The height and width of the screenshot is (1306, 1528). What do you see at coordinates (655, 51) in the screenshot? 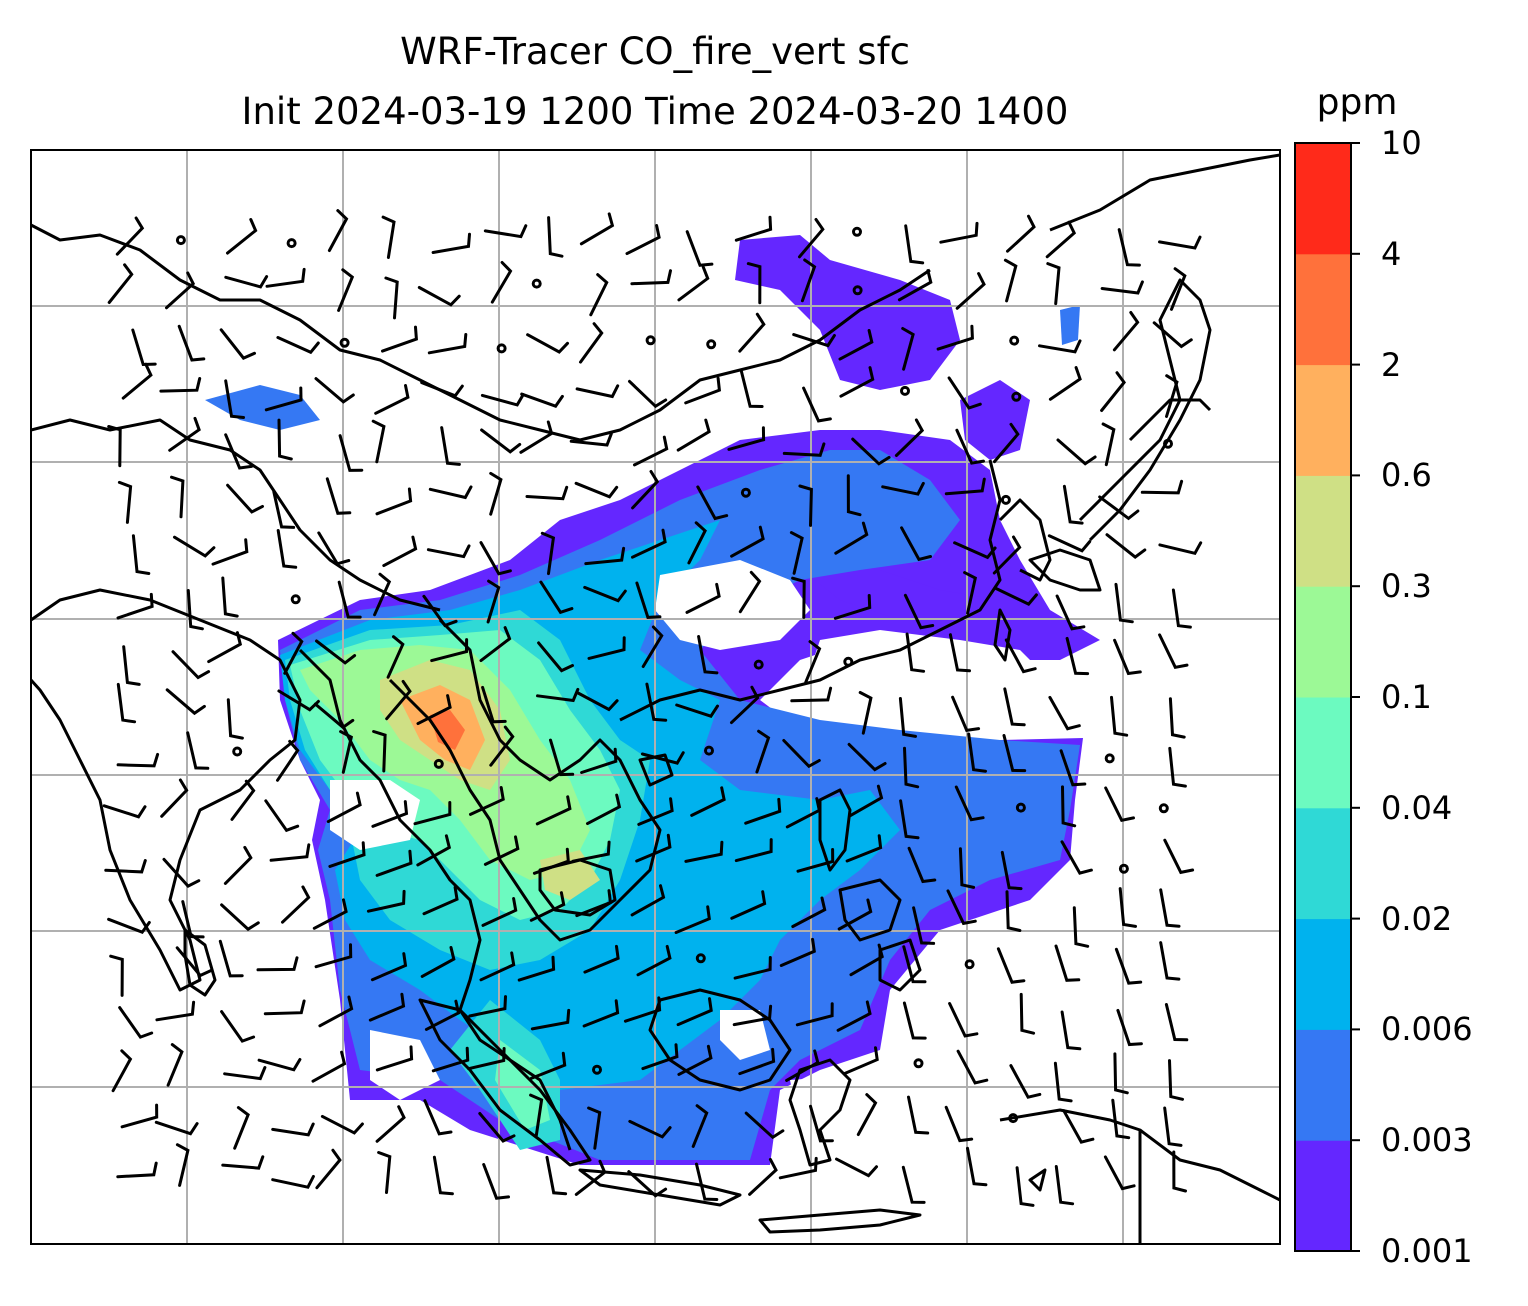
I see `chart-title-line1: WRF-Tracer CO_fire_vert sfc` at bounding box center [655, 51].